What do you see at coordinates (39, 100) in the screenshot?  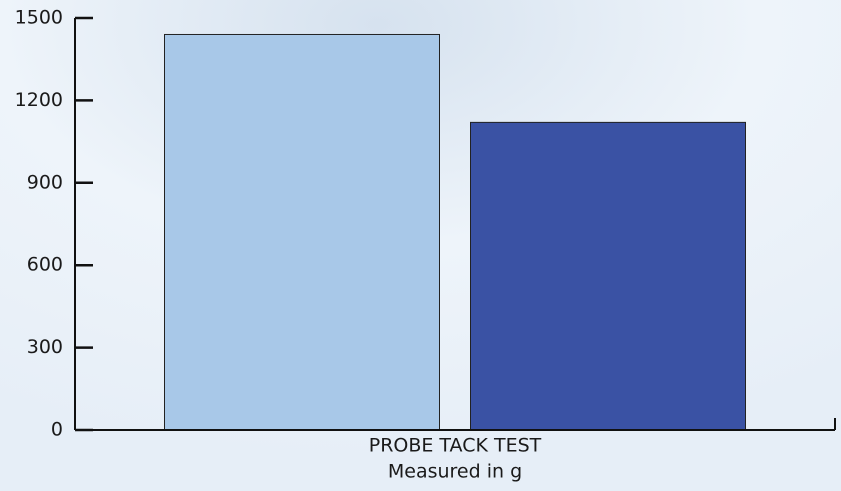 I see `y-tick-label: 1200` at bounding box center [39, 100].